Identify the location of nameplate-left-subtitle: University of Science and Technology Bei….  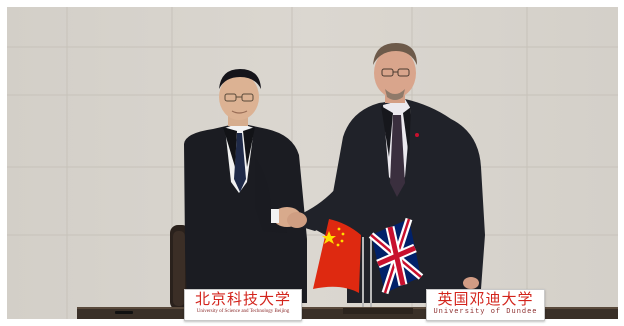
(243, 311).